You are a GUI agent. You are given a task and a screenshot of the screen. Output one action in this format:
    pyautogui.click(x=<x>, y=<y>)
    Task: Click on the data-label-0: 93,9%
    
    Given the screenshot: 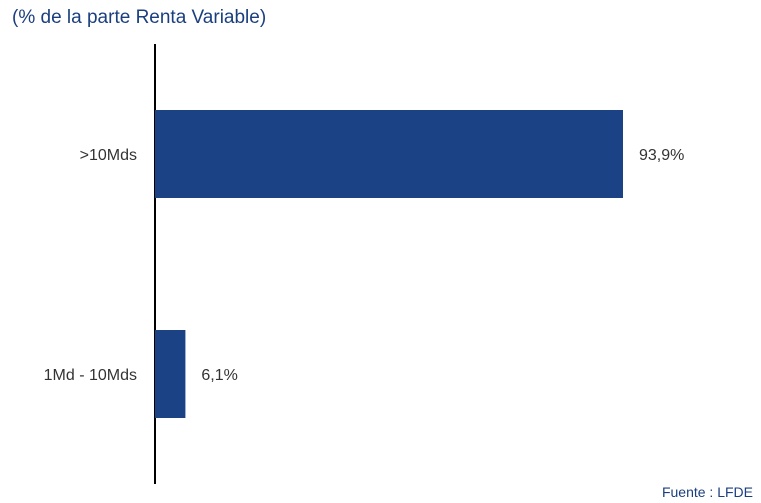 What is the action you would take?
    pyautogui.click(x=661, y=155)
    